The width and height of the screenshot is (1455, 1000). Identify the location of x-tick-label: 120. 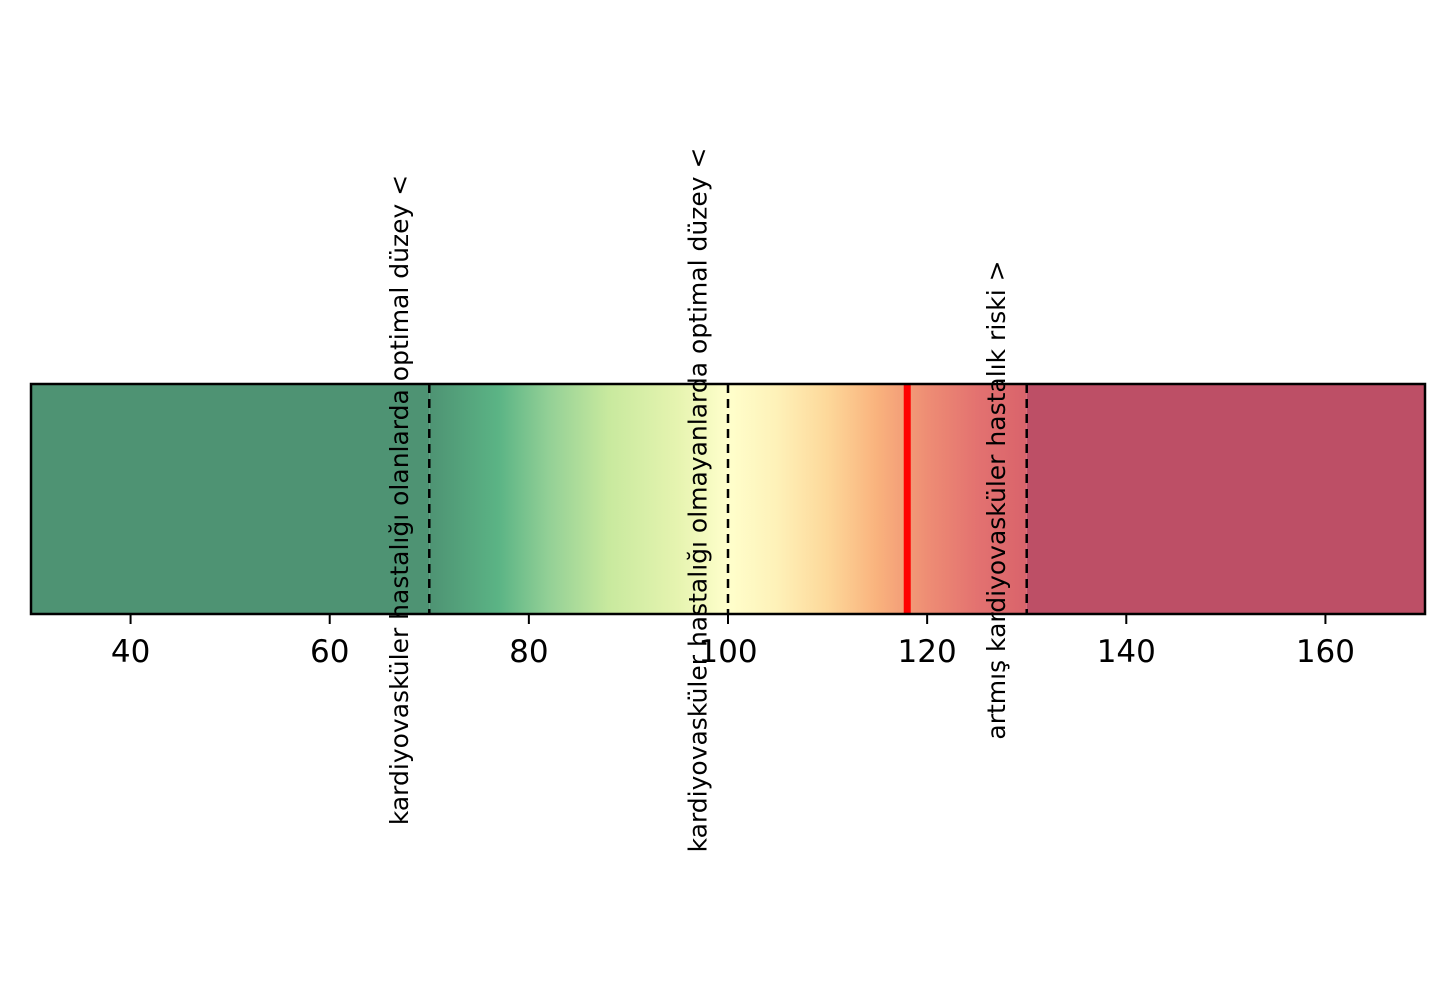
(927, 652).